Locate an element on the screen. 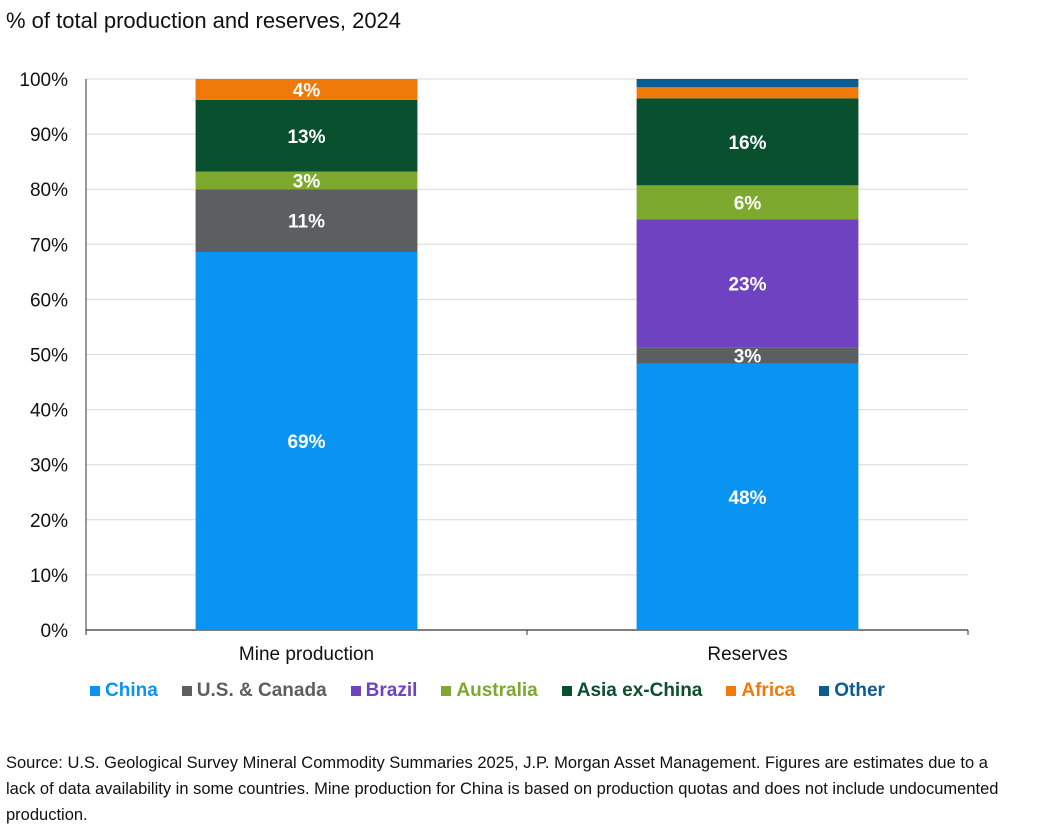 Image resolution: width=1046 pixels, height=834 pixels. legend-item-australia: Australia is located at coordinates (489, 691).